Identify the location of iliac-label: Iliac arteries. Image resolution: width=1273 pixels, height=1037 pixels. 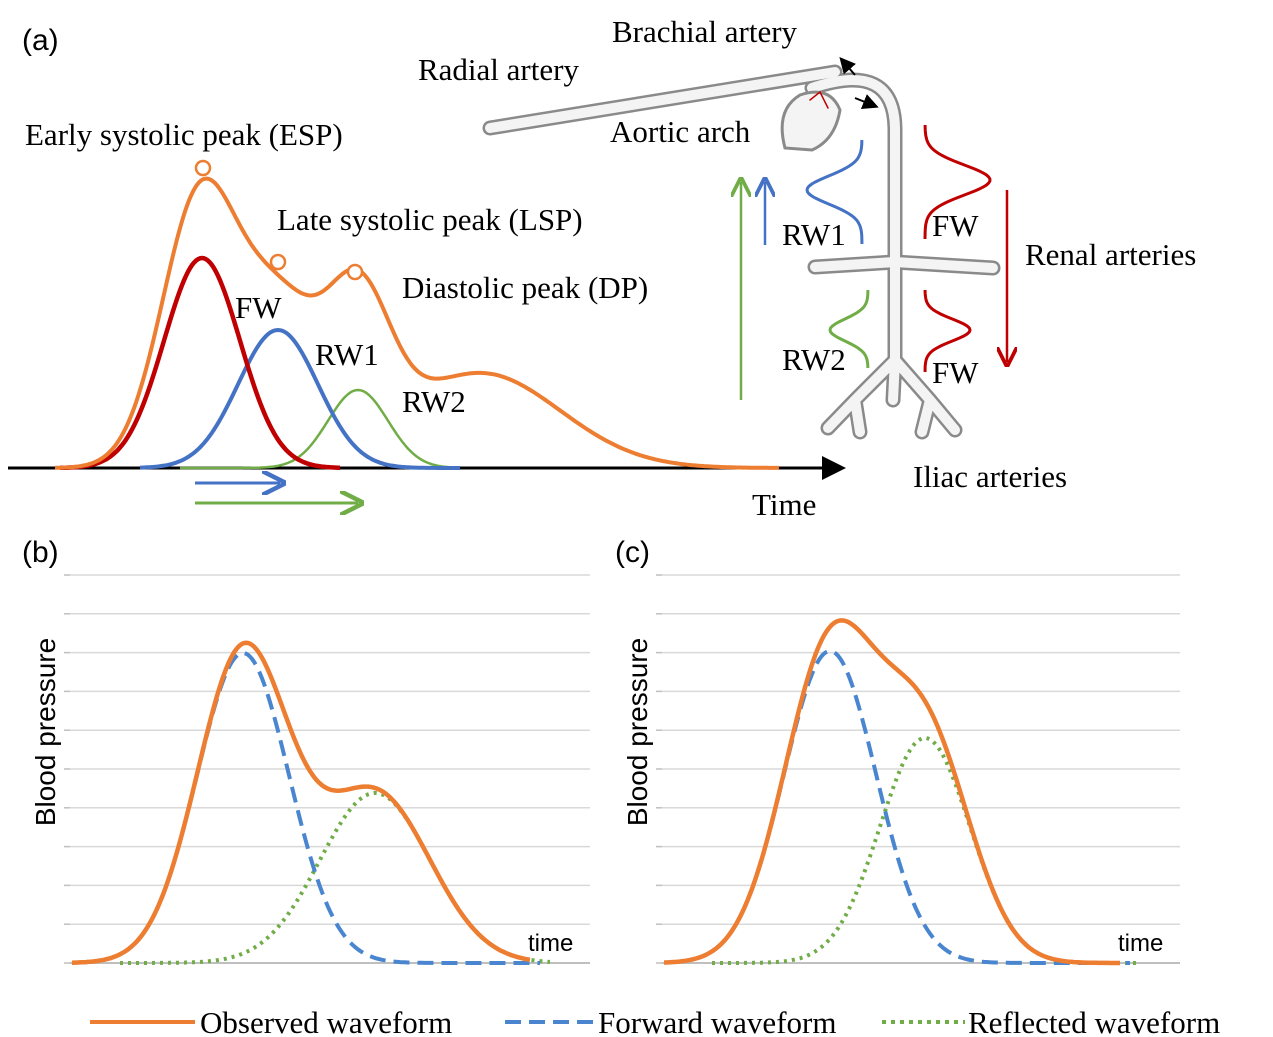
(990, 476).